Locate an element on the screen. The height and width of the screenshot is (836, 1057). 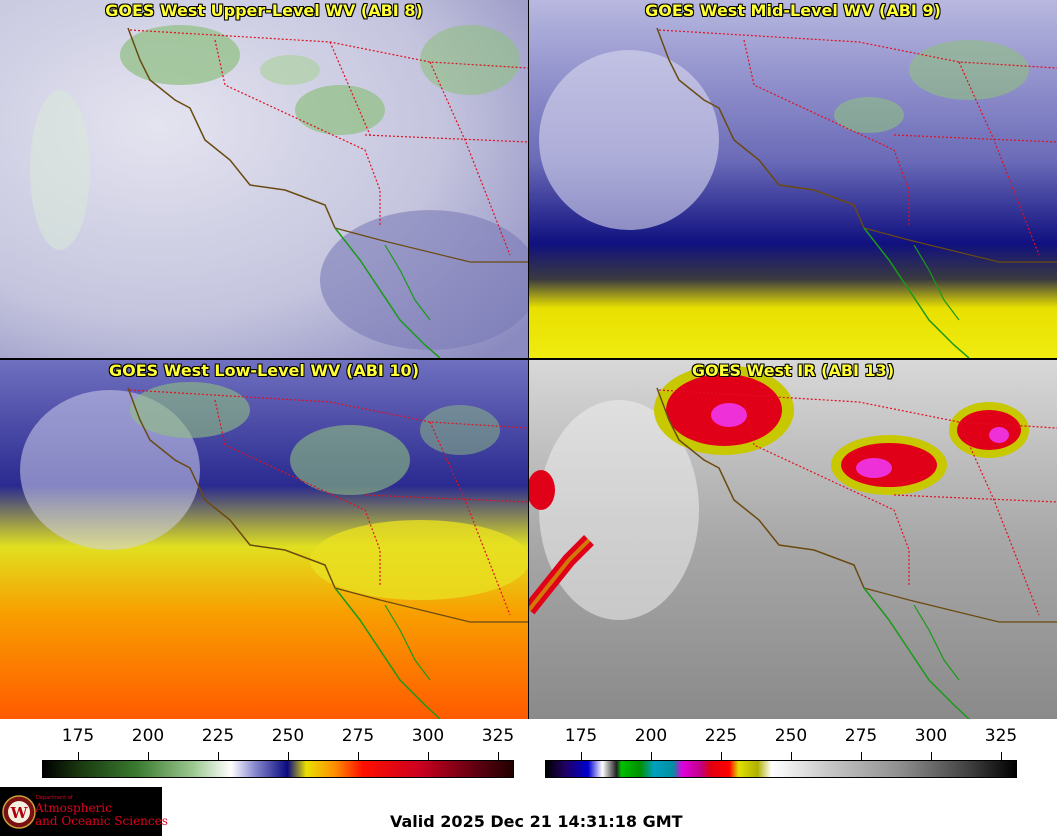
valid-time: Valid 2025 Dec 21 14:31:18 GMT is located at coordinates (536, 821).